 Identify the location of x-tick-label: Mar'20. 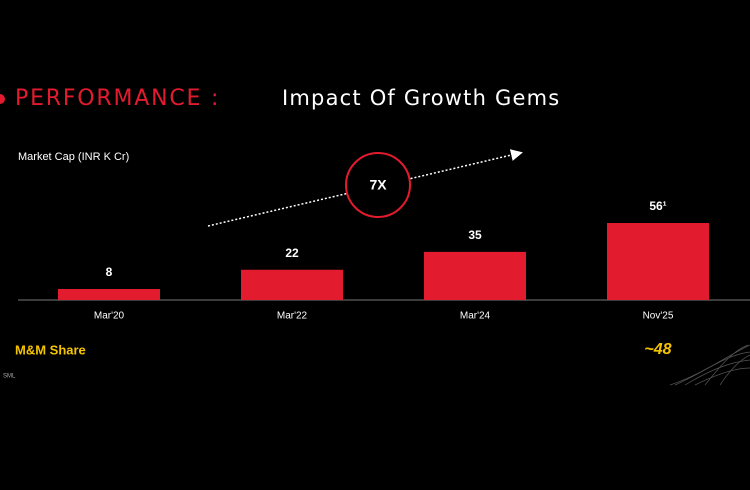
(109, 316).